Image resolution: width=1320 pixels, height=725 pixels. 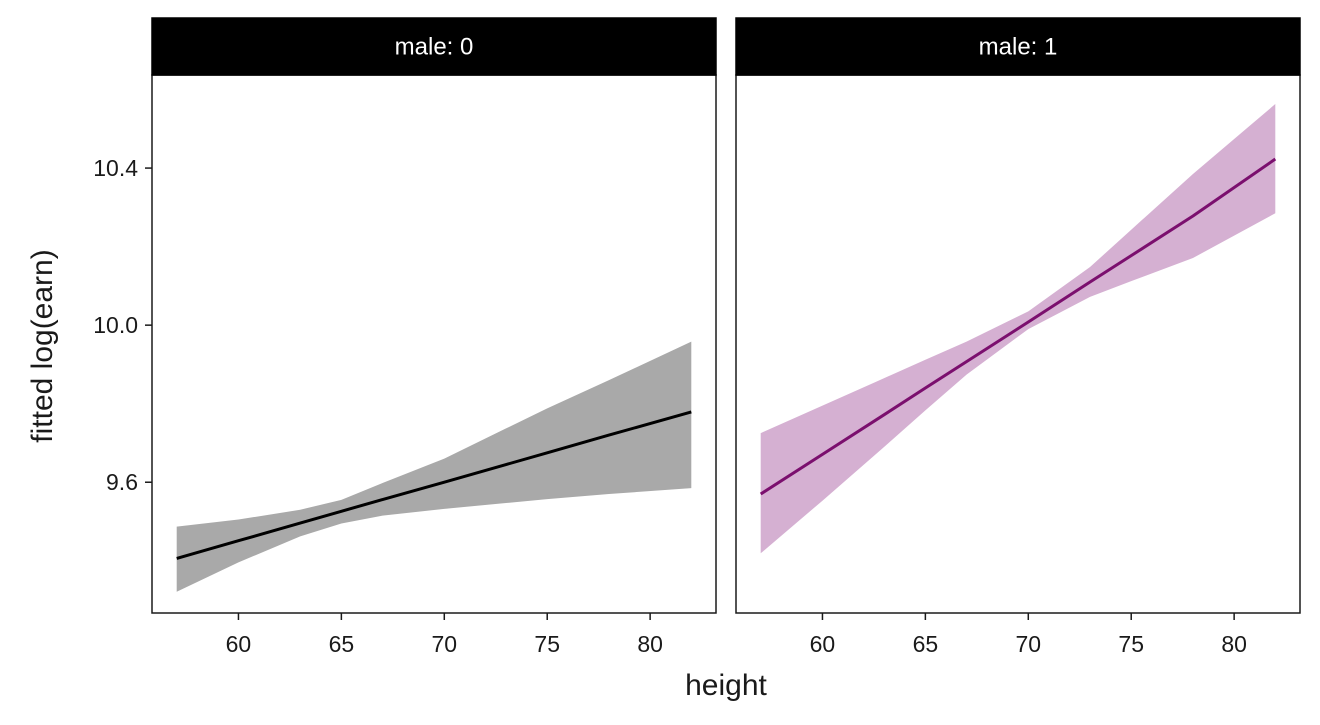 I want to click on fitted-line, so click(x=434, y=485).